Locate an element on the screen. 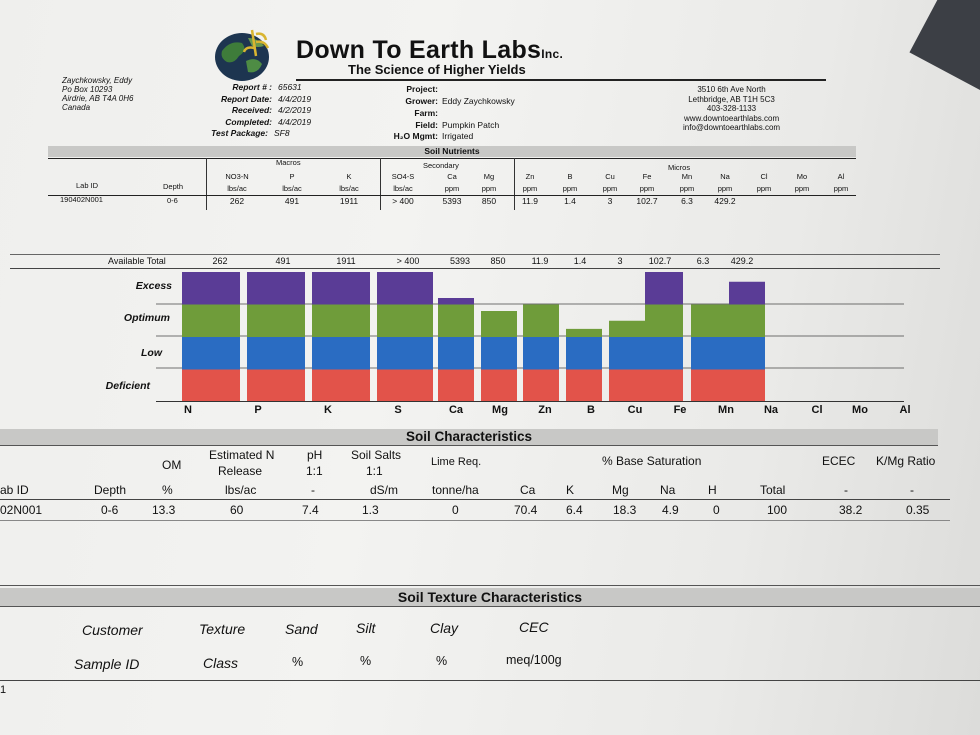  bar-fe-optimum is located at coordinates (664, 320).